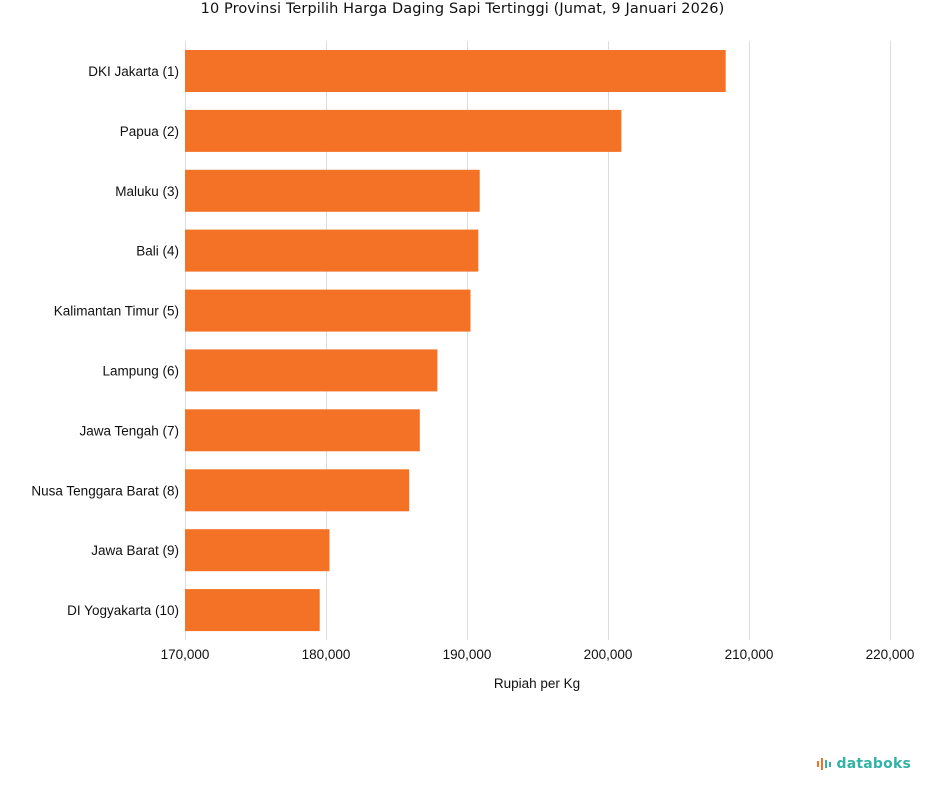 This screenshot has width=925, height=792. Describe the element at coordinates (467, 654) in the screenshot. I see `x-tick-label: 190,000` at that location.